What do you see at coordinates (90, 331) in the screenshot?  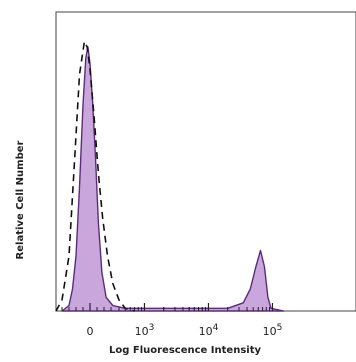 I see `x-tick-label: 0` at bounding box center [90, 331].